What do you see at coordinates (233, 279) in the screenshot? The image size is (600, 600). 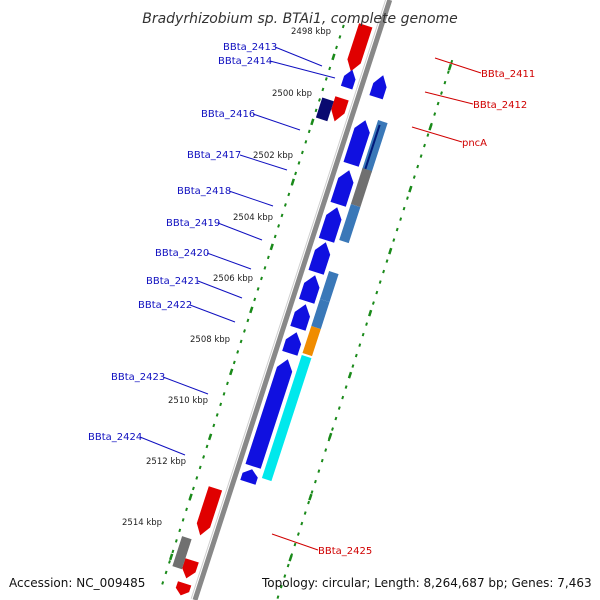 I see `kbp-label: 2506 kbp` at bounding box center [233, 279].